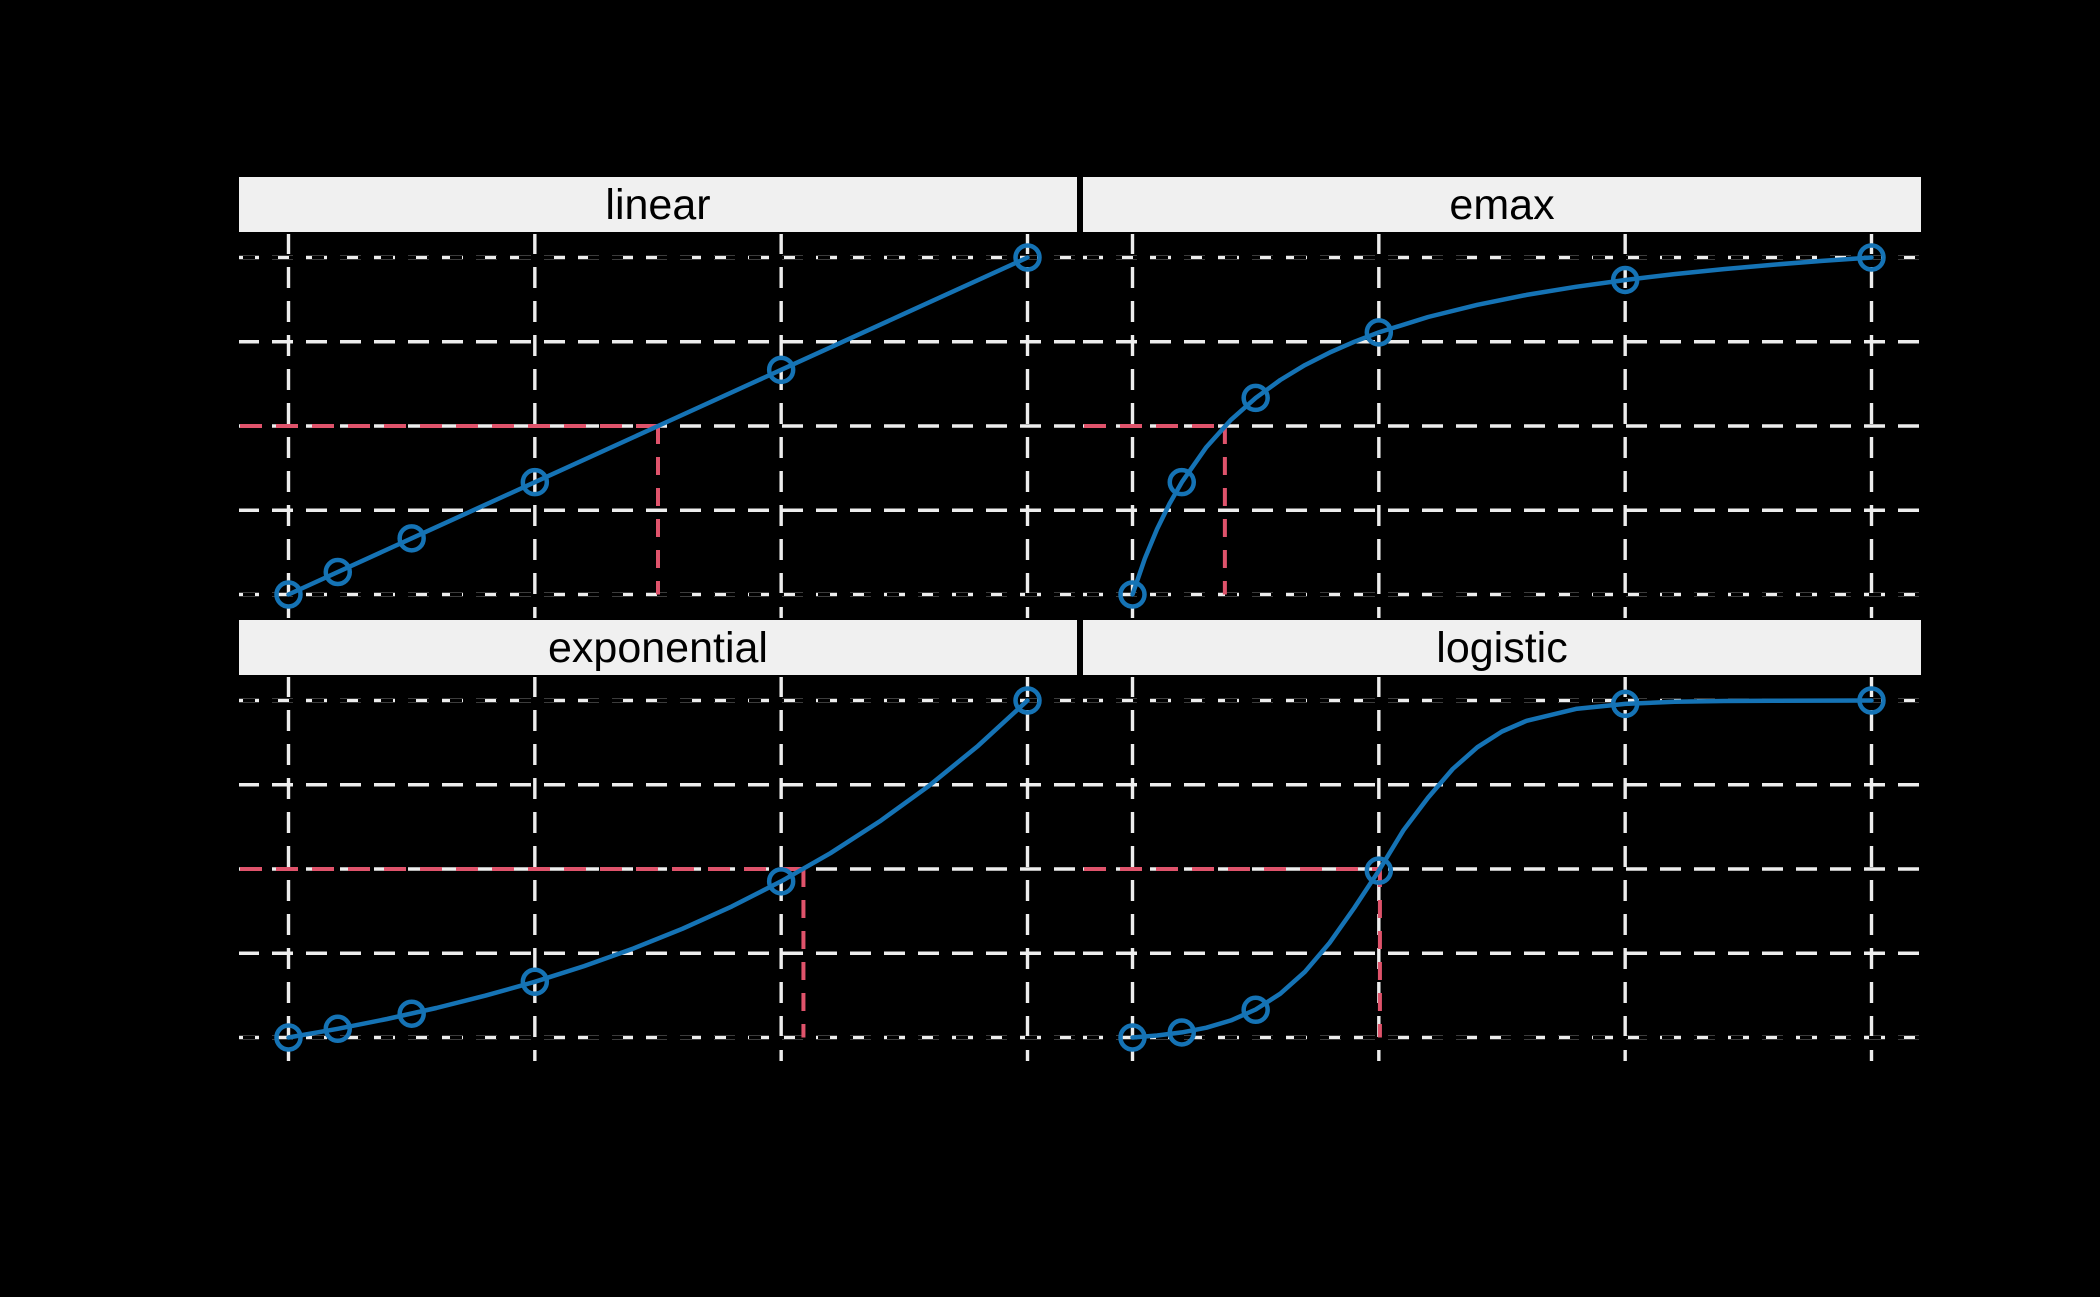  I want to click on strip-exponential: exponential, so click(658, 647).